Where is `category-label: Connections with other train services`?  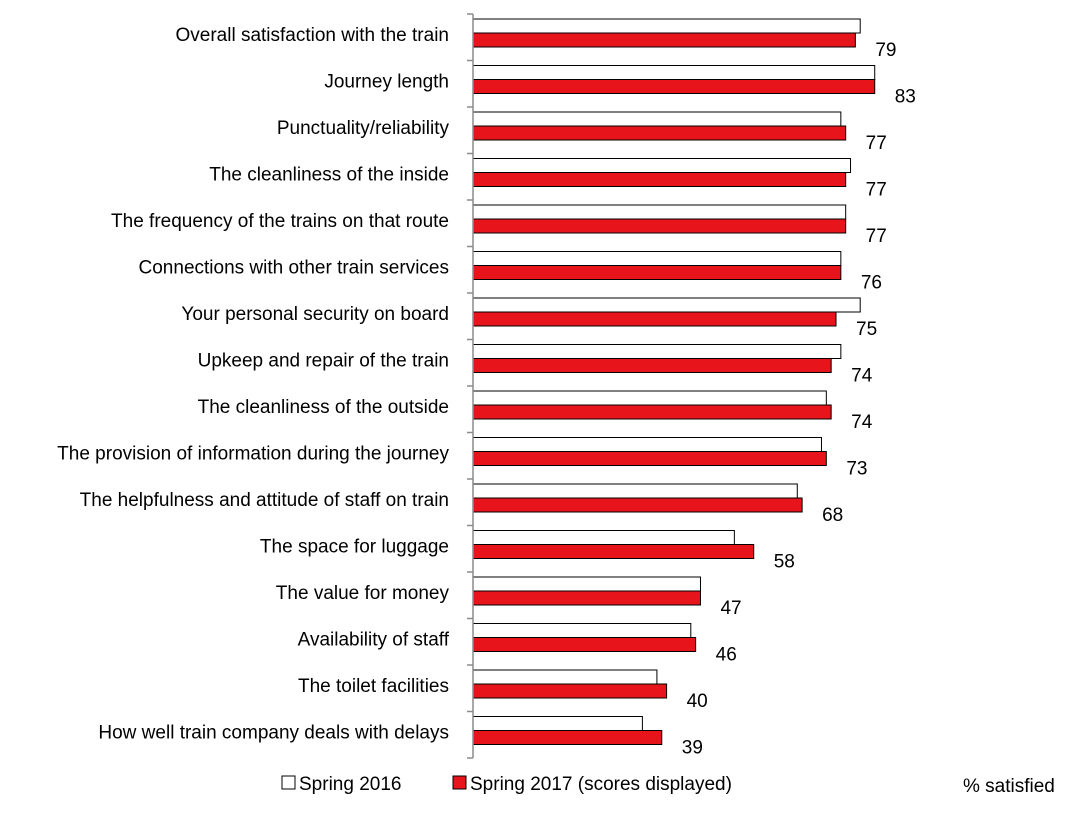 category-label: Connections with other train services is located at coordinates (294, 268).